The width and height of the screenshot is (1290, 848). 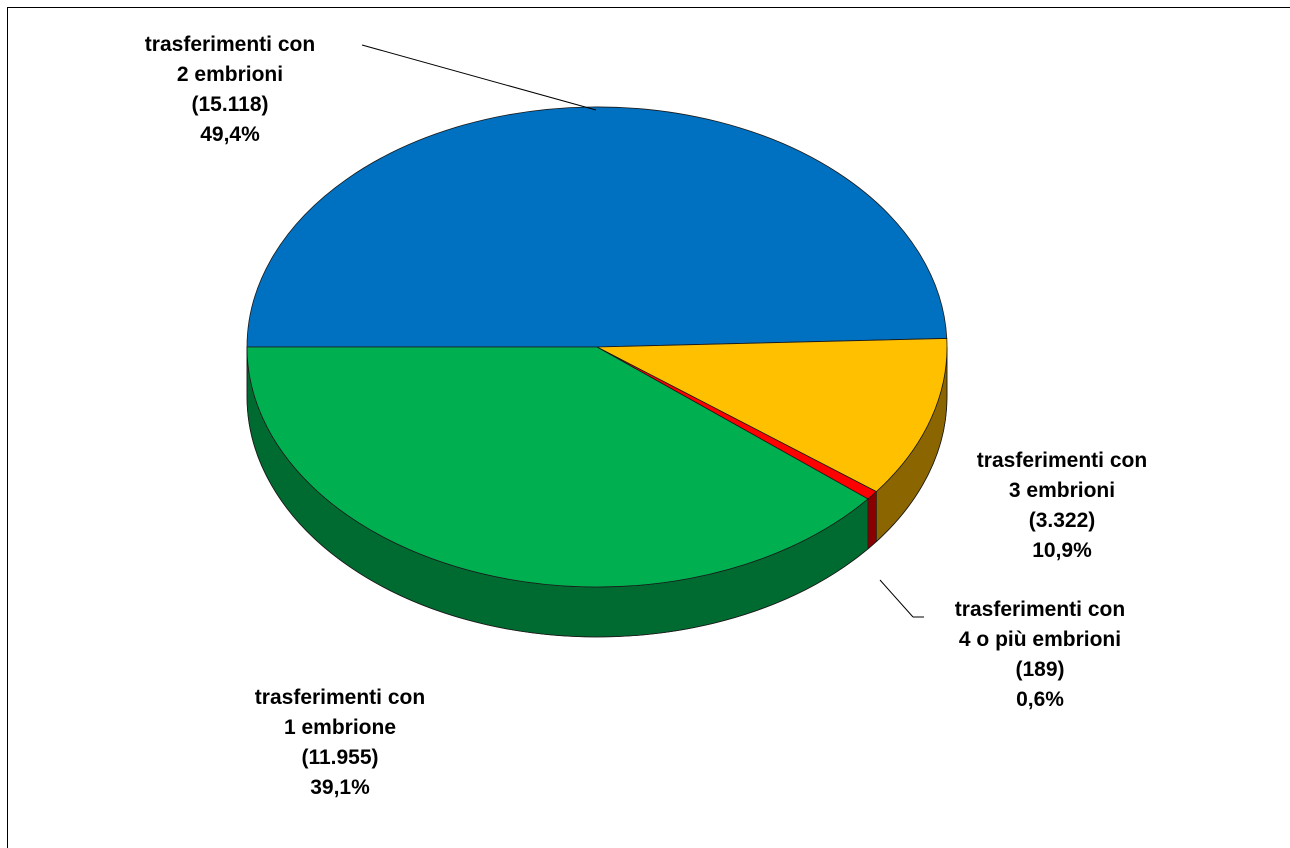 What do you see at coordinates (1040, 639) in the screenshot?
I see `label-4-embrioni-line2: 4 o più embrioni` at bounding box center [1040, 639].